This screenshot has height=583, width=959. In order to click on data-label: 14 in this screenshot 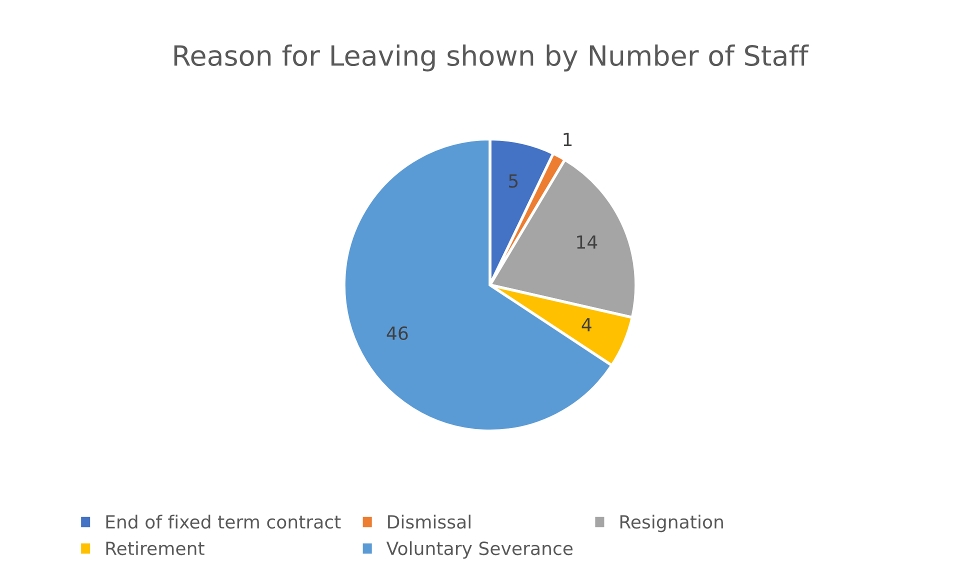, I will do `click(587, 242)`.